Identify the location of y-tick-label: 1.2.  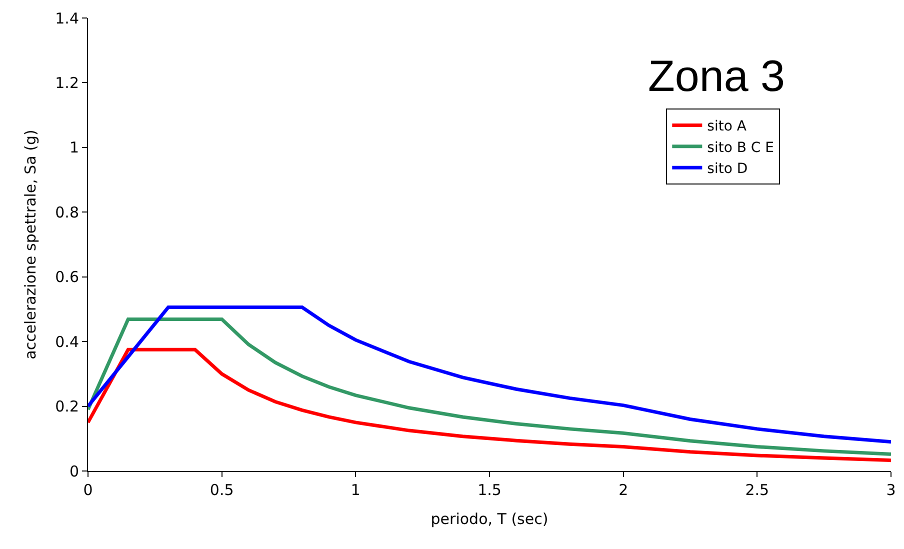
(67, 83).